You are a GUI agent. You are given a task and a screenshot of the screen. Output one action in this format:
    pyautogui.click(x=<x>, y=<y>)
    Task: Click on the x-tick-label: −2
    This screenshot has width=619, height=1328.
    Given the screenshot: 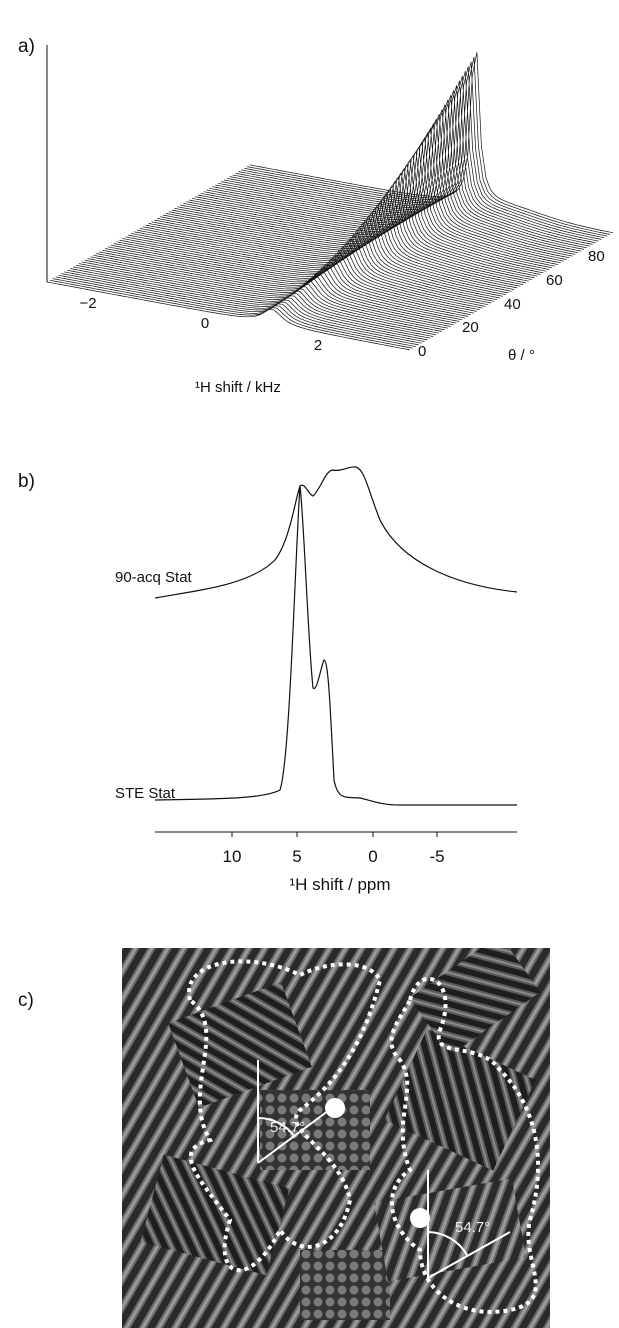 What is the action you would take?
    pyautogui.click(x=87, y=303)
    